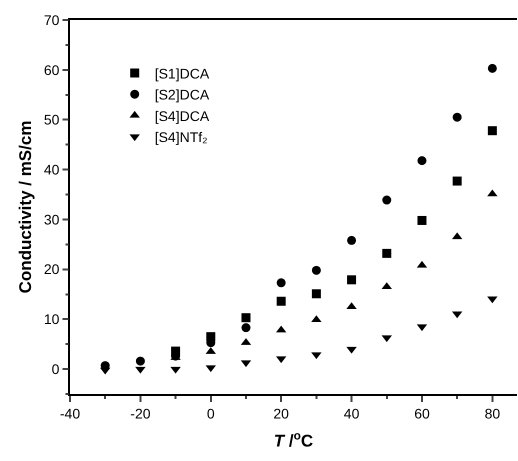  What do you see at coordinates (422, 414) in the screenshot?
I see `x-tick-label: 60` at bounding box center [422, 414].